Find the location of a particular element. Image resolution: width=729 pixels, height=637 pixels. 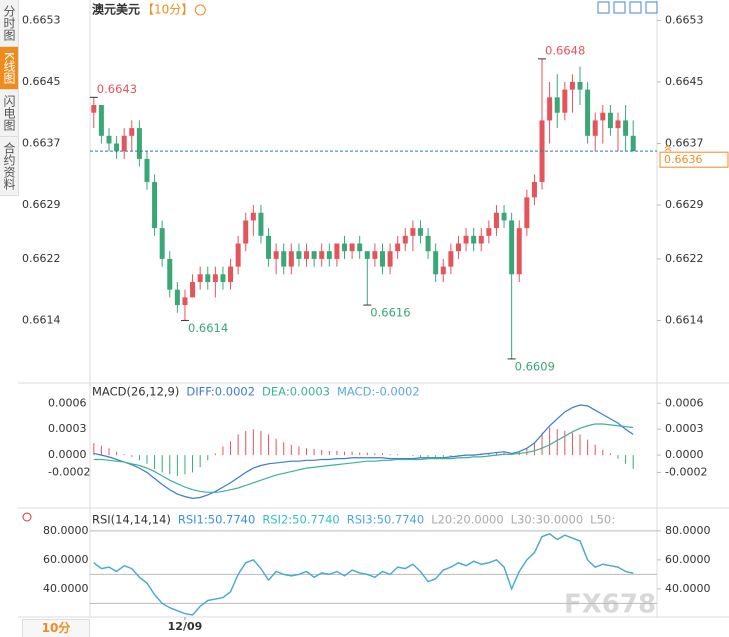

legend-entry: L30:30.0000 is located at coordinates (547, 520).